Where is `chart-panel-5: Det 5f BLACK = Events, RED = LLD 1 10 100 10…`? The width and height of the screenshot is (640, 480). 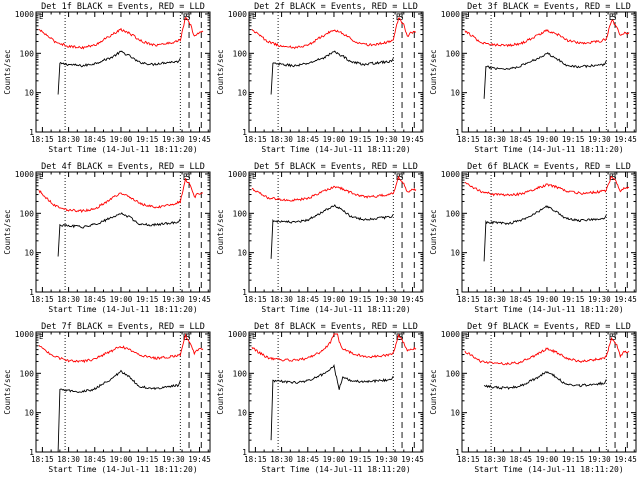
chart-panel-5: Det 5f BLACK = Events, RED = LLD 1 10 100 10… is located at coordinates (320, 238).